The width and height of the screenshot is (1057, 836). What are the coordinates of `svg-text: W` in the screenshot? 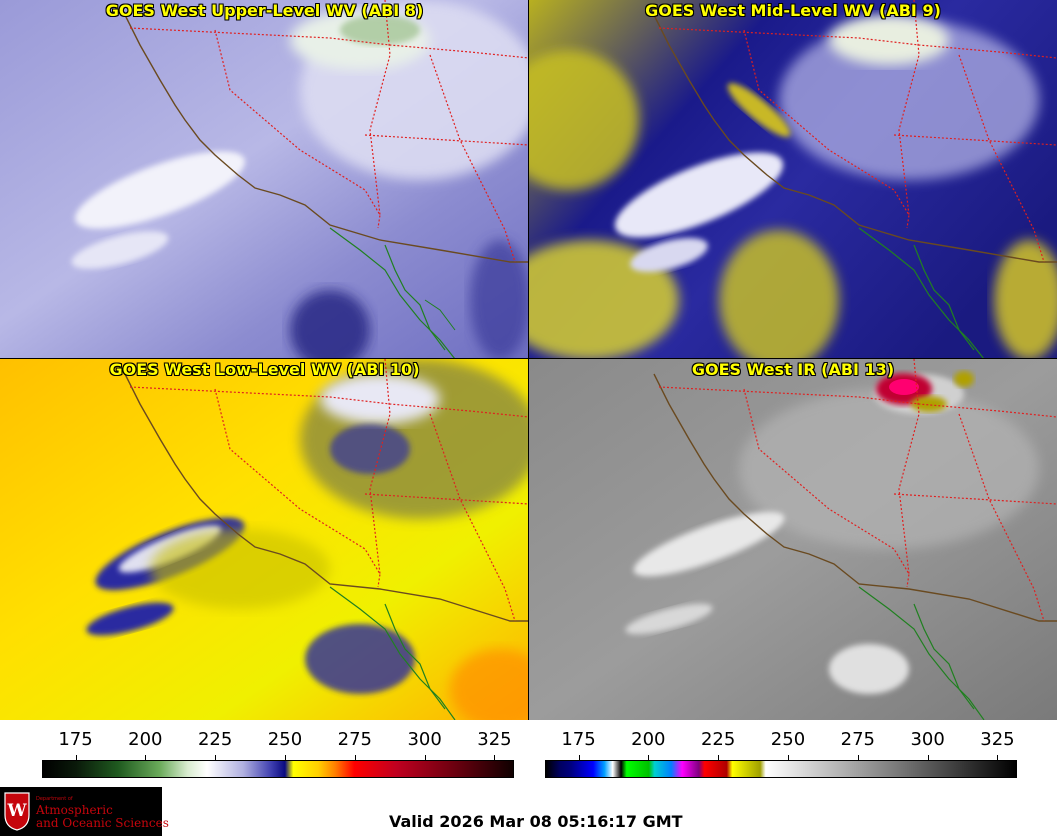 It's located at (16, 811).